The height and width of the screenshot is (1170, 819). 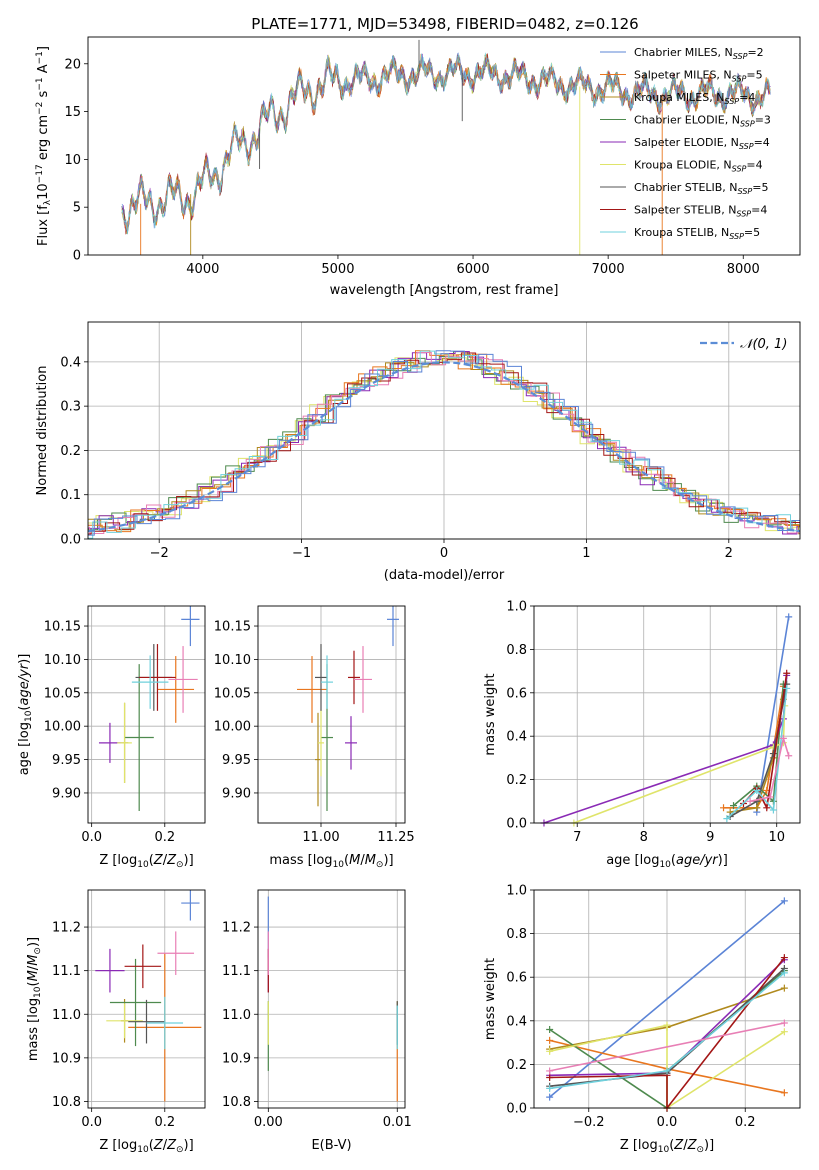 I want to click on x-tick-label: 7000, so click(x=608, y=269).